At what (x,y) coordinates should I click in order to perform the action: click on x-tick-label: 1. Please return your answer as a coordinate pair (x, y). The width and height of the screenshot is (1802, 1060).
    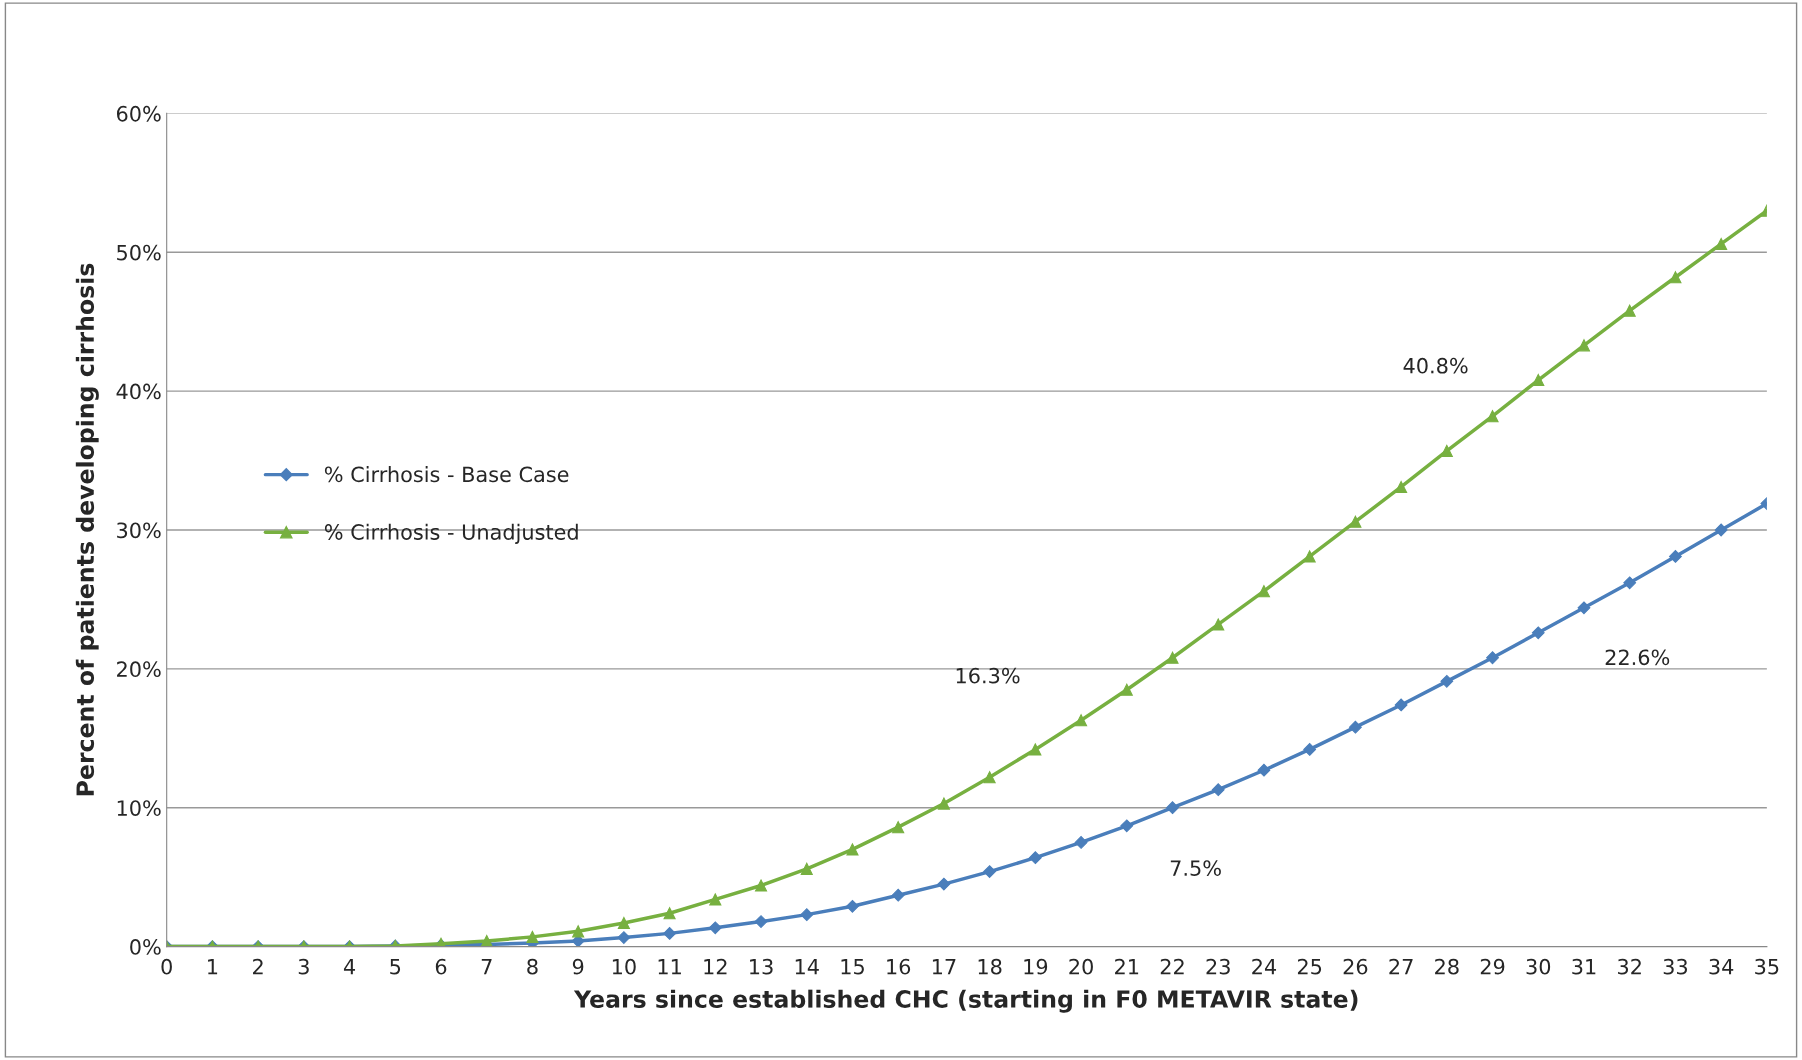
    Looking at the image, I should click on (213, 967).